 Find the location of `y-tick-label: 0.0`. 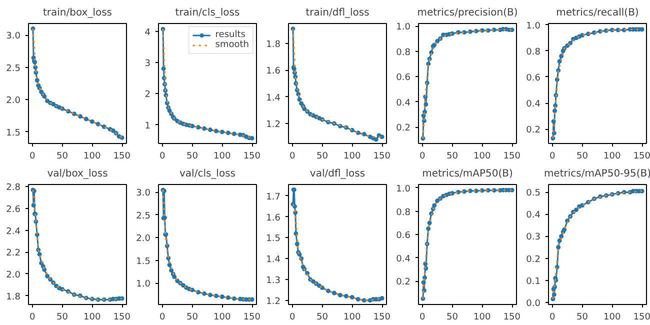

y-tick-label: 0.0 is located at coordinates (533, 303).